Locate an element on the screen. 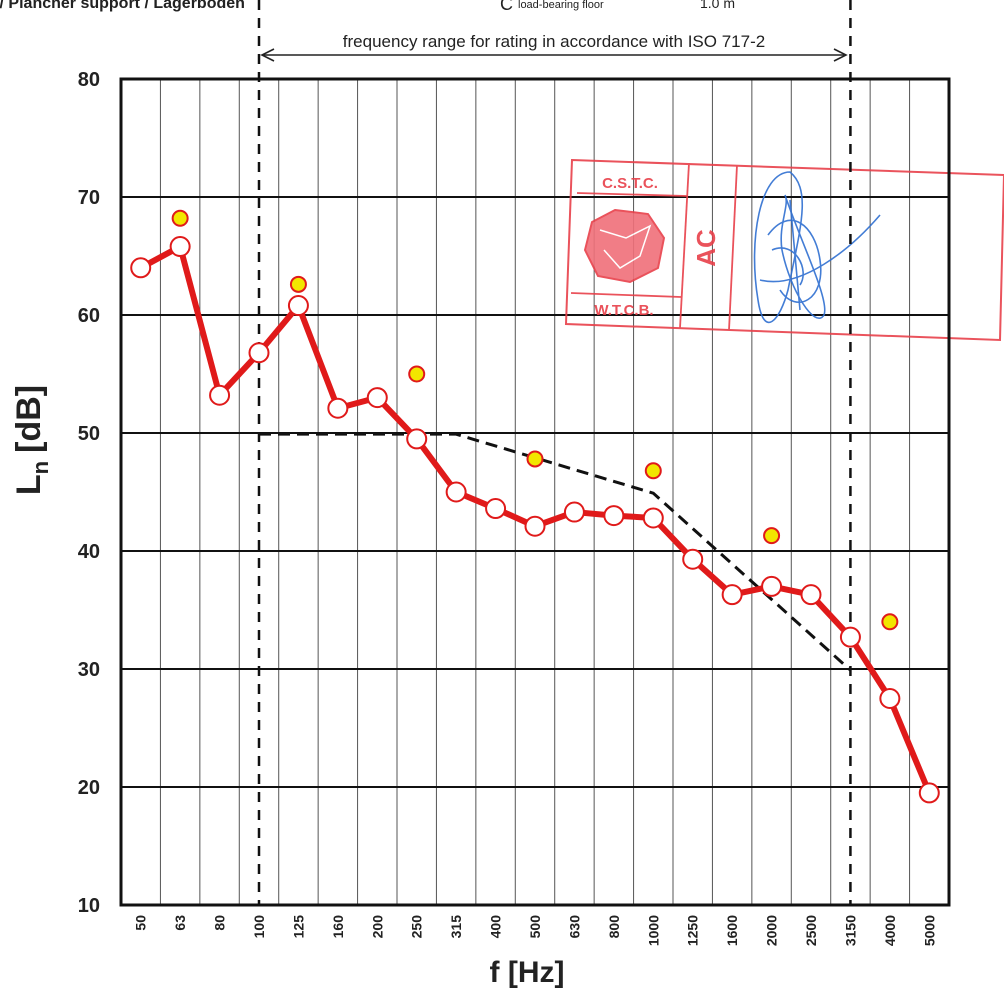 This screenshot has height=990, width=1004. x-tick-label: 50 is located at coordinates (141, 923).